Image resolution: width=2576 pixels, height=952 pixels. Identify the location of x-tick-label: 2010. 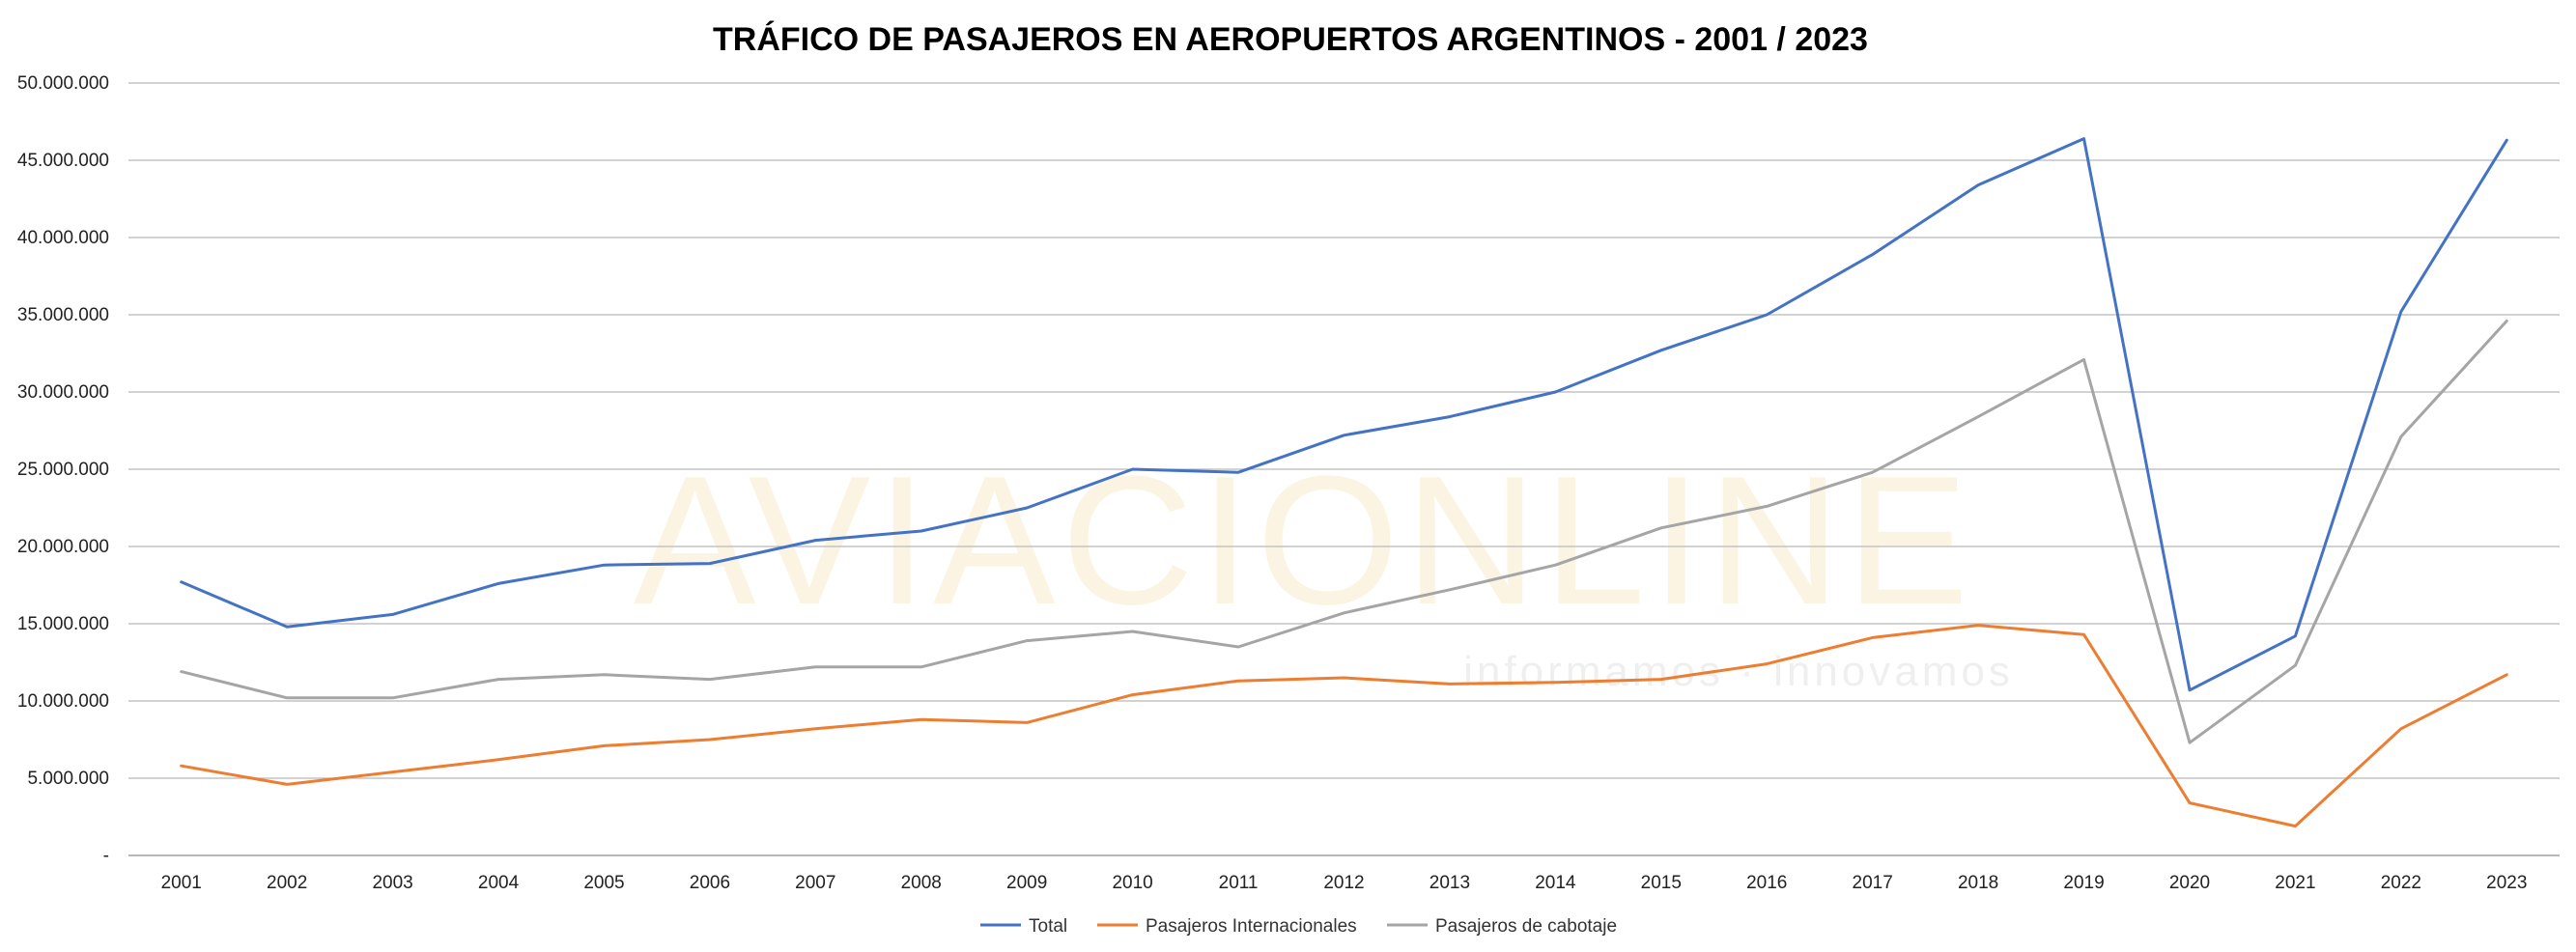
(1132, 883).